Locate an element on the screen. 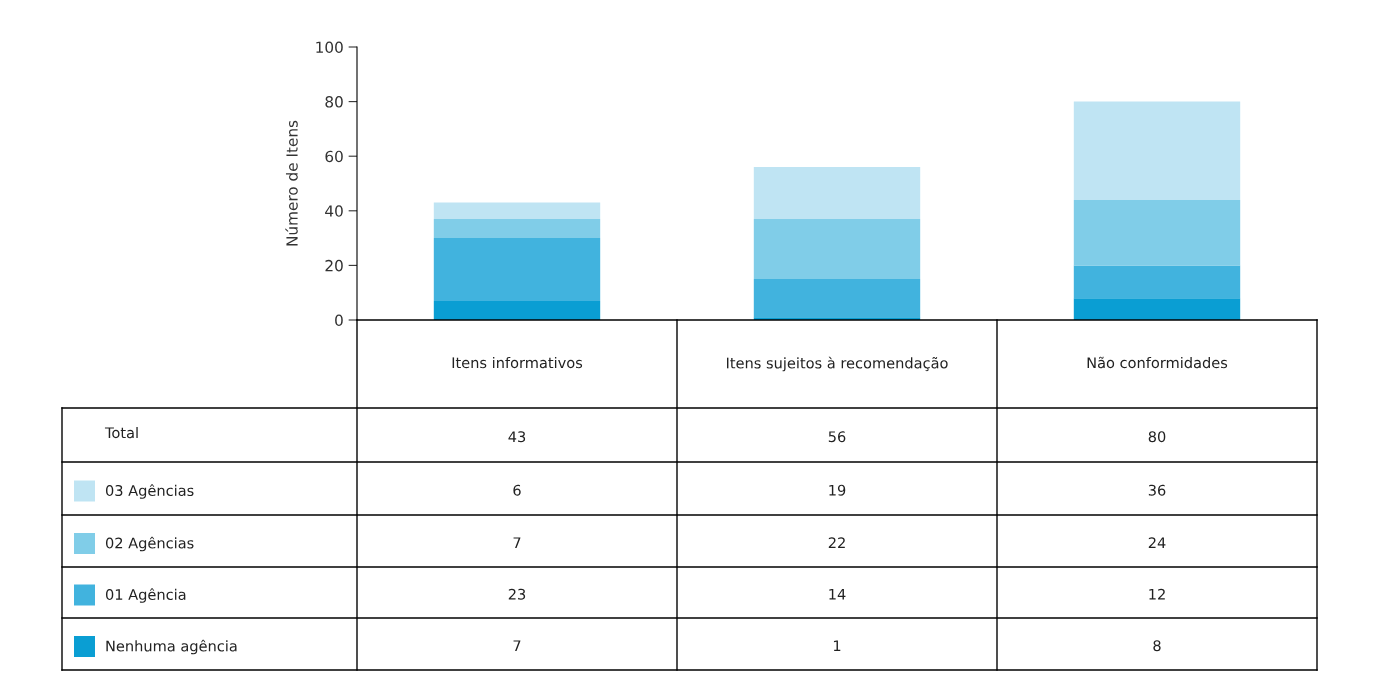 This screenshot has width=1375, height=693. y-tick-label: 0 is located at coordinates (339, 320).